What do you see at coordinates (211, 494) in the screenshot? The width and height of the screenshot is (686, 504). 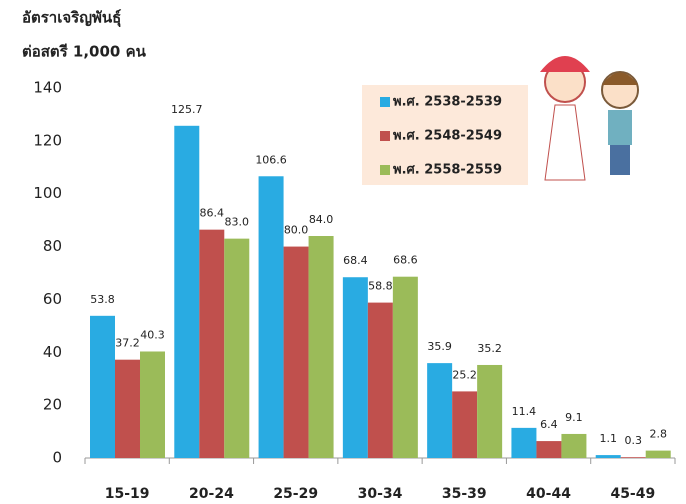 I see `x-tick-label: 20-24` at bounding box center [211, 494].